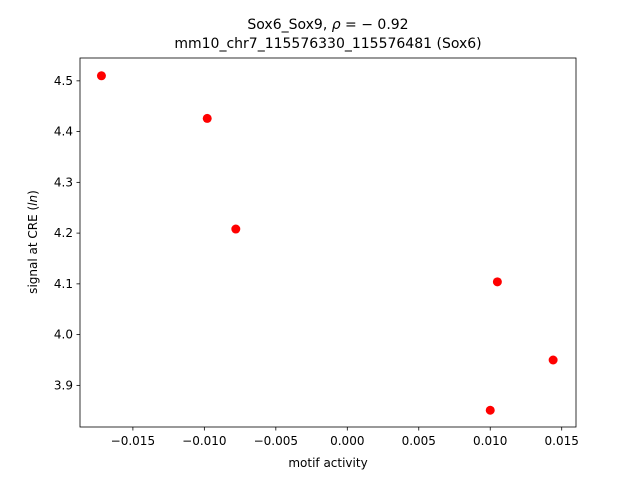 The height and width of the screenshot is (485, 640). I want to click on x-tick-label: −0.015, so click(133, 441).